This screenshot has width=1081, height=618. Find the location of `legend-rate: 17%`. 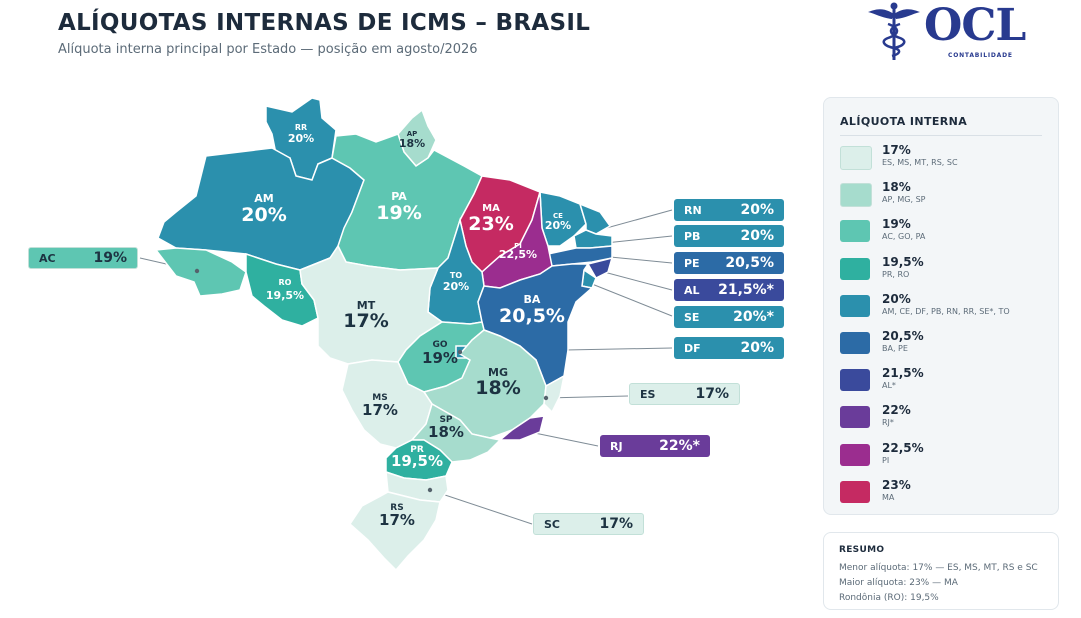

legend-rate: 17% is located at coordinates (896, 150).